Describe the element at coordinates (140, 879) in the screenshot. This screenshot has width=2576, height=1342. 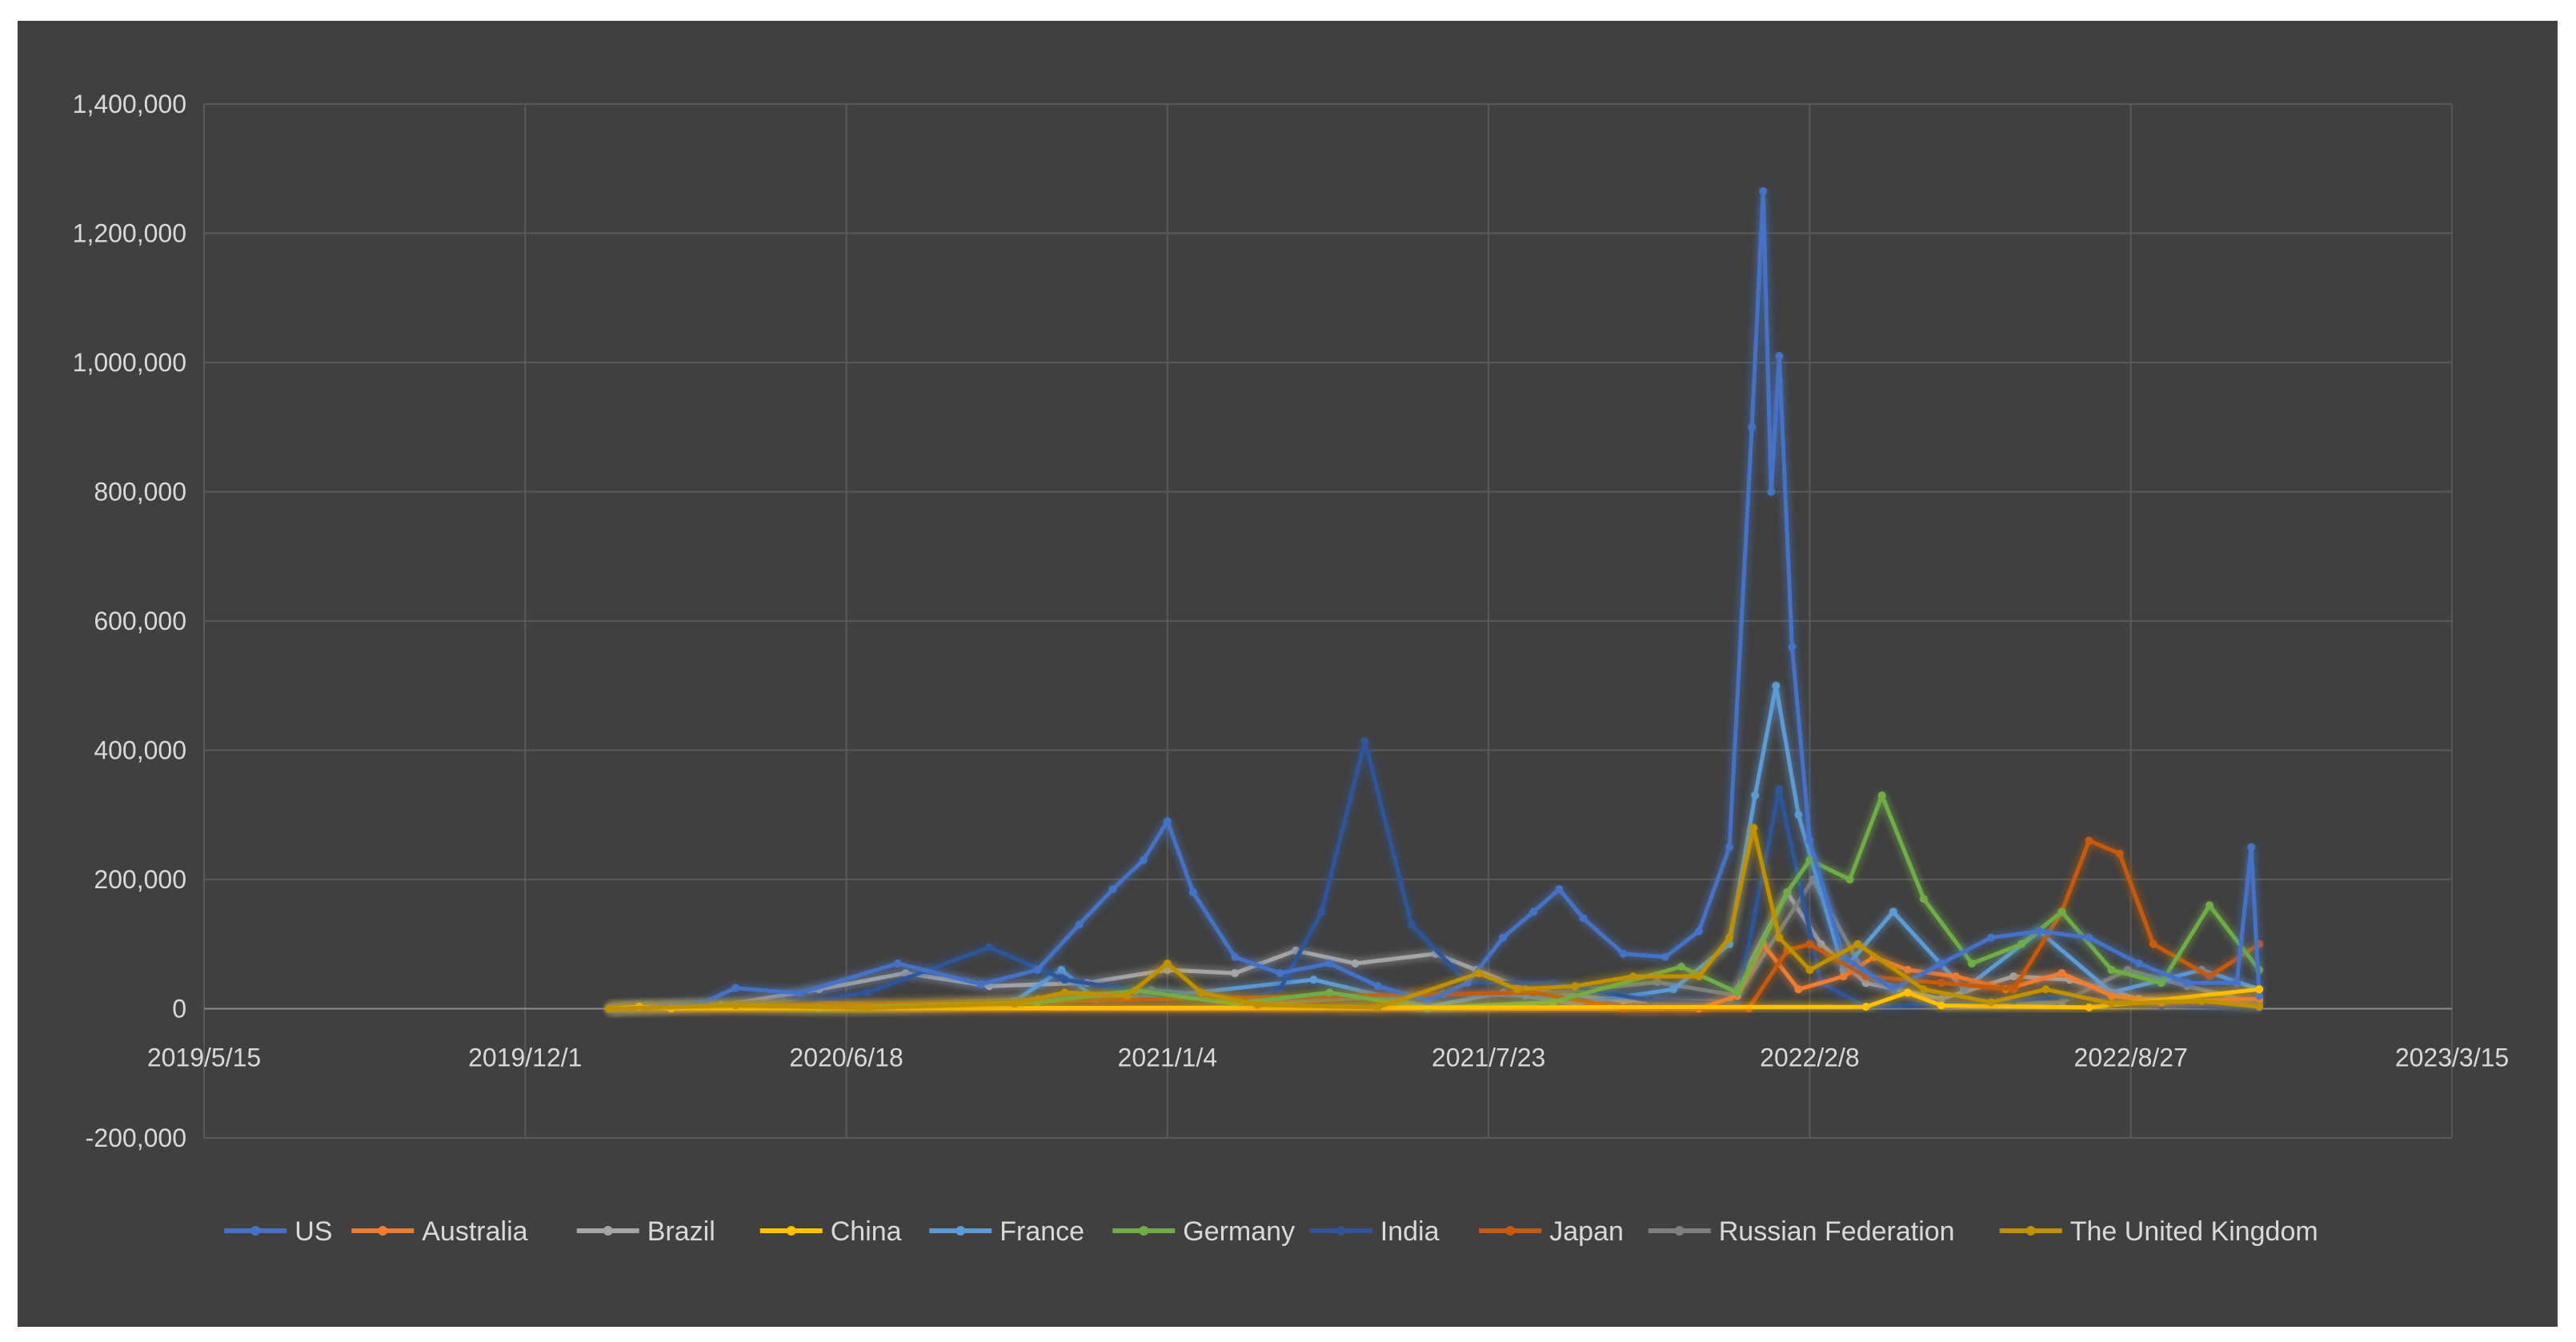
I see `y-tick-label: 200,000` at that location.